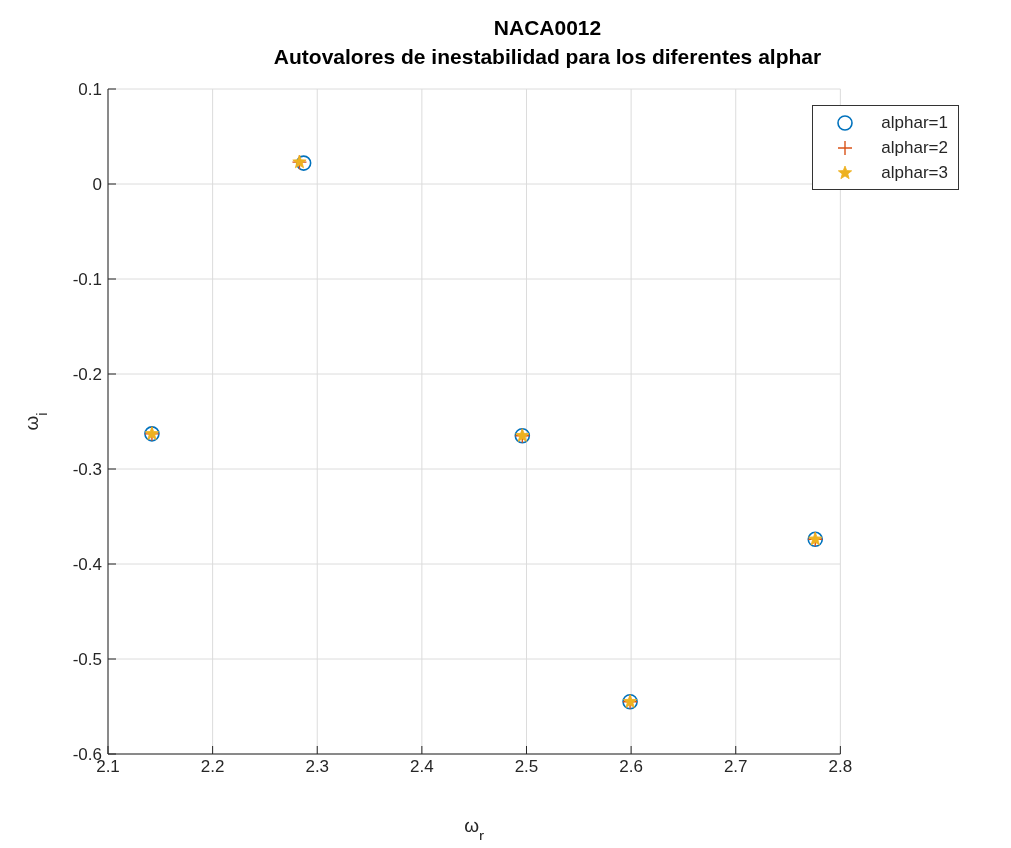  What do you see at coordinates (631, 767) in the screenshot?
I see `x-tick-label: 2.6` at bounding box center [631, 767].